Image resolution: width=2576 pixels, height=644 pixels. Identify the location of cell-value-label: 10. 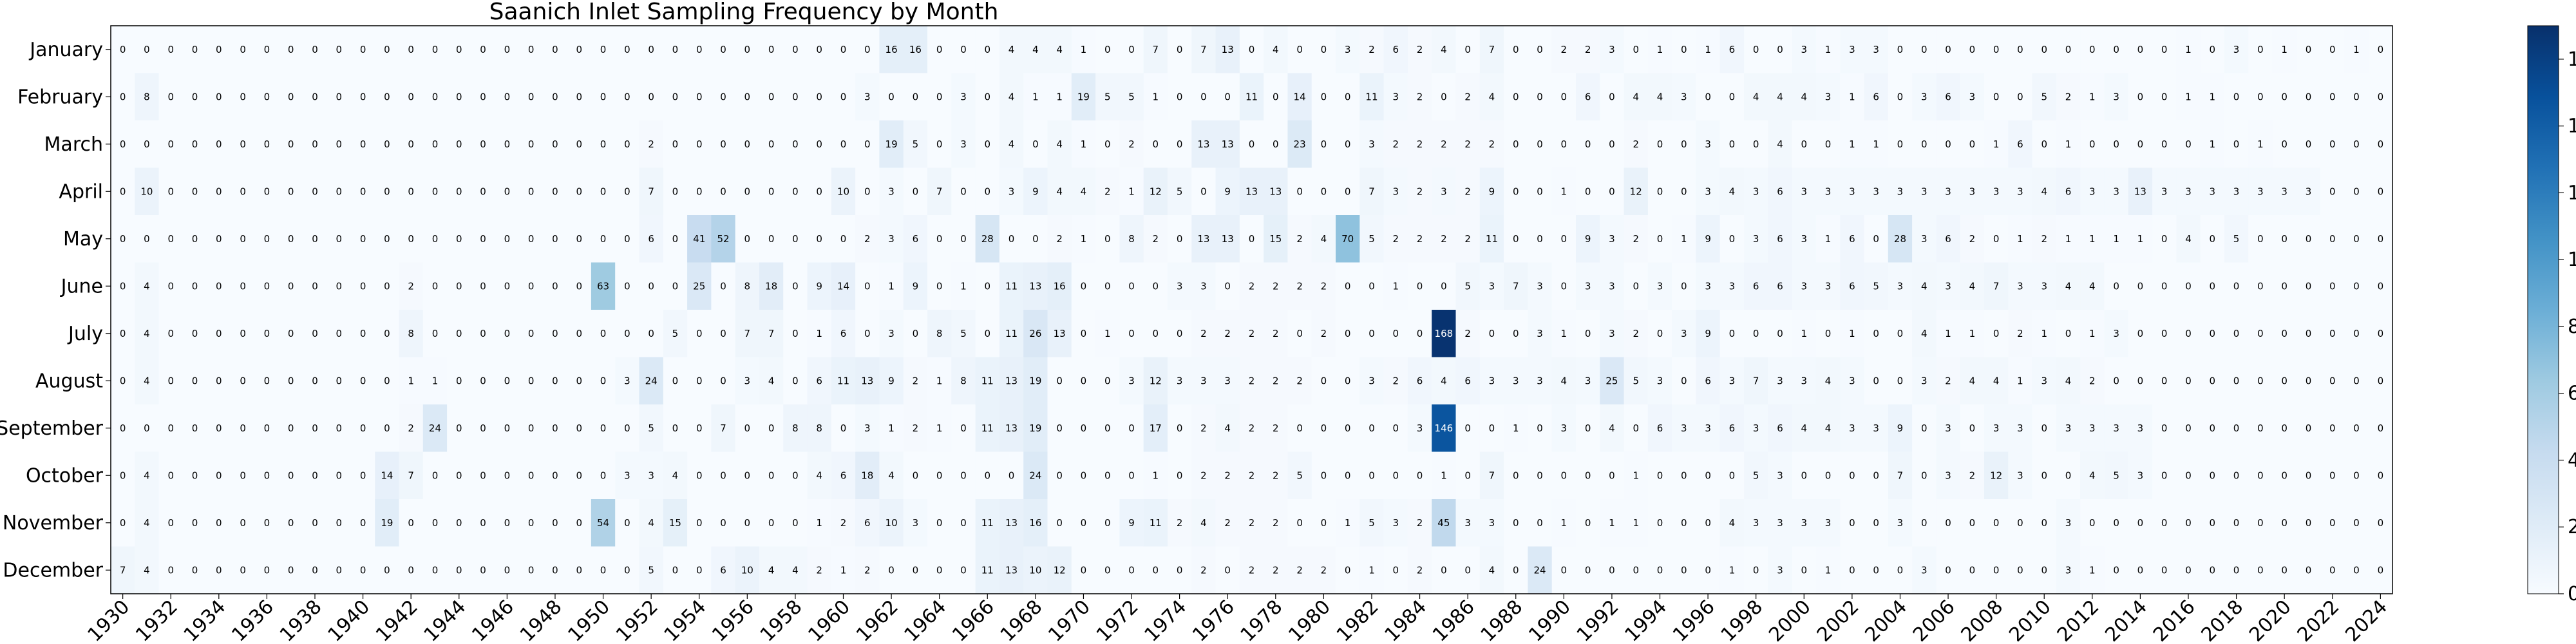
(1035, 570).